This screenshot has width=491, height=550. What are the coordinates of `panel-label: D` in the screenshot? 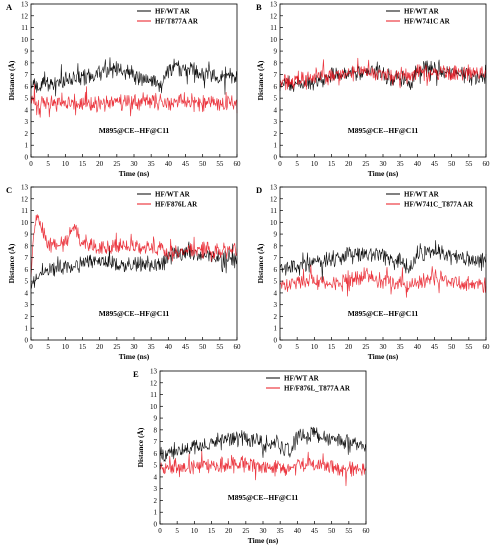 It's located at (259, 190).